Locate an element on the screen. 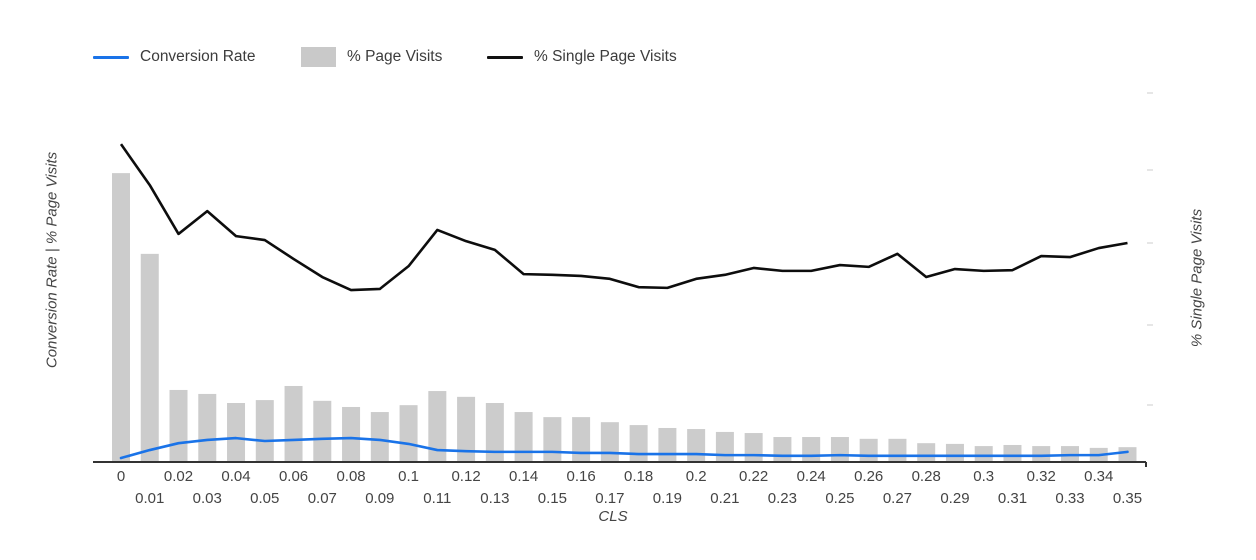  legend-item-conversion-rate: Conversion Rate is located at coordinates (174, 57).